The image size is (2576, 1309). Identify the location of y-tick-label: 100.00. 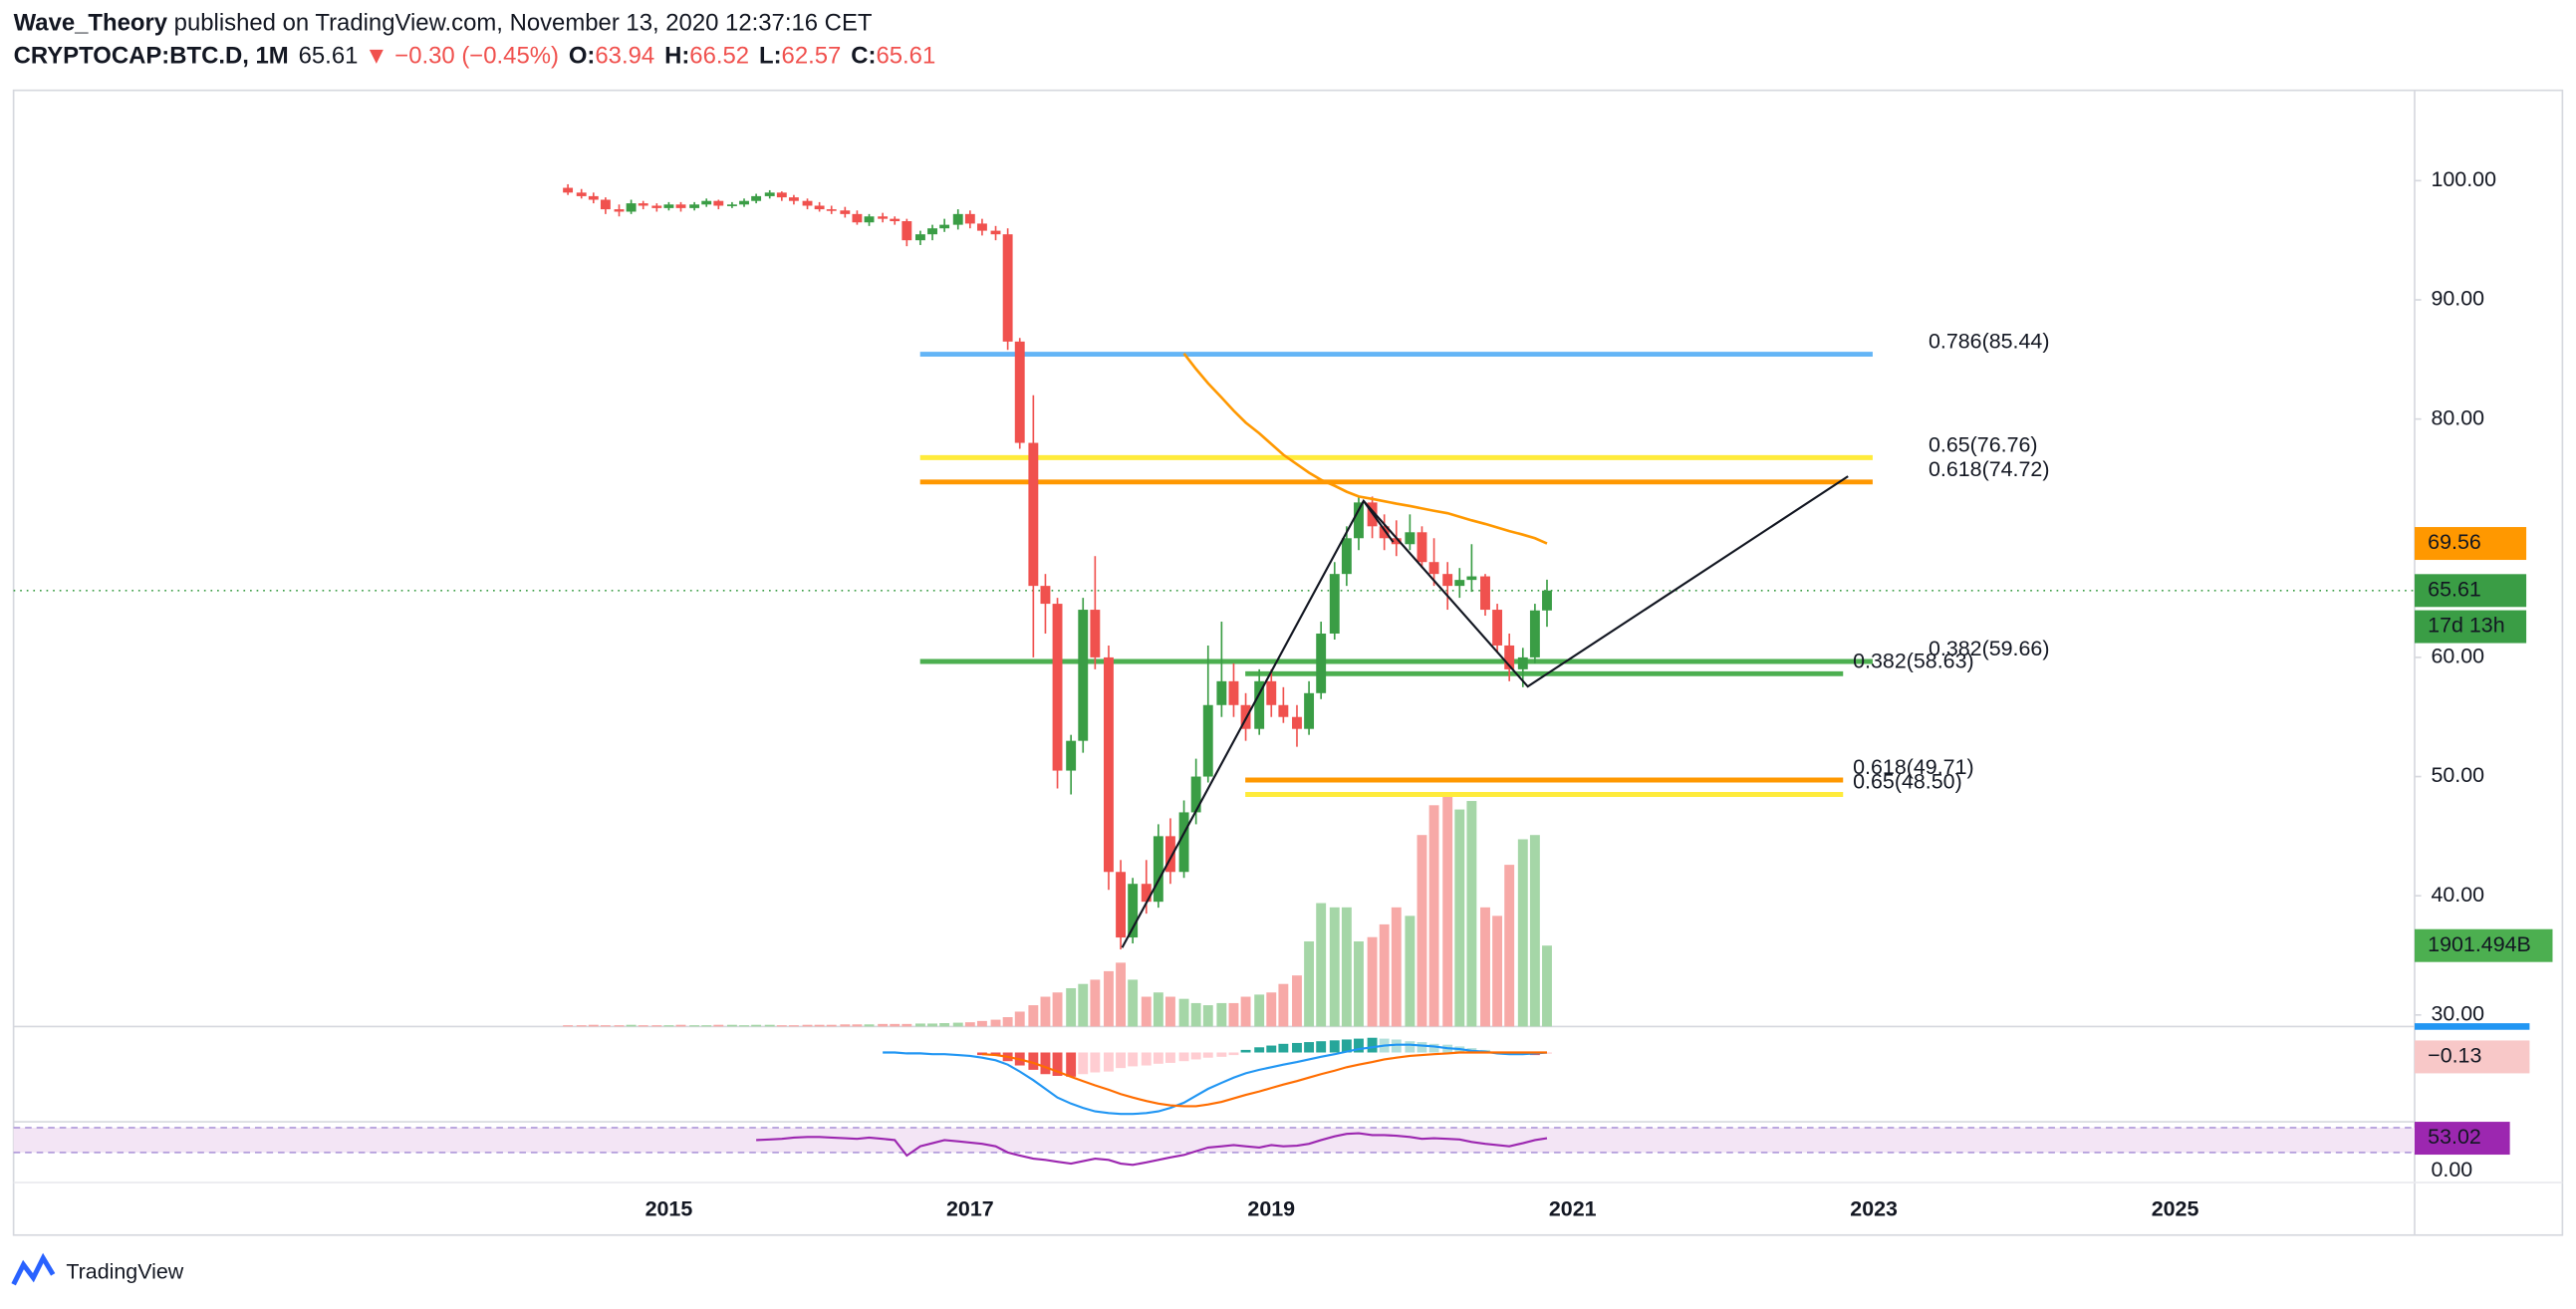
(2463, 179).